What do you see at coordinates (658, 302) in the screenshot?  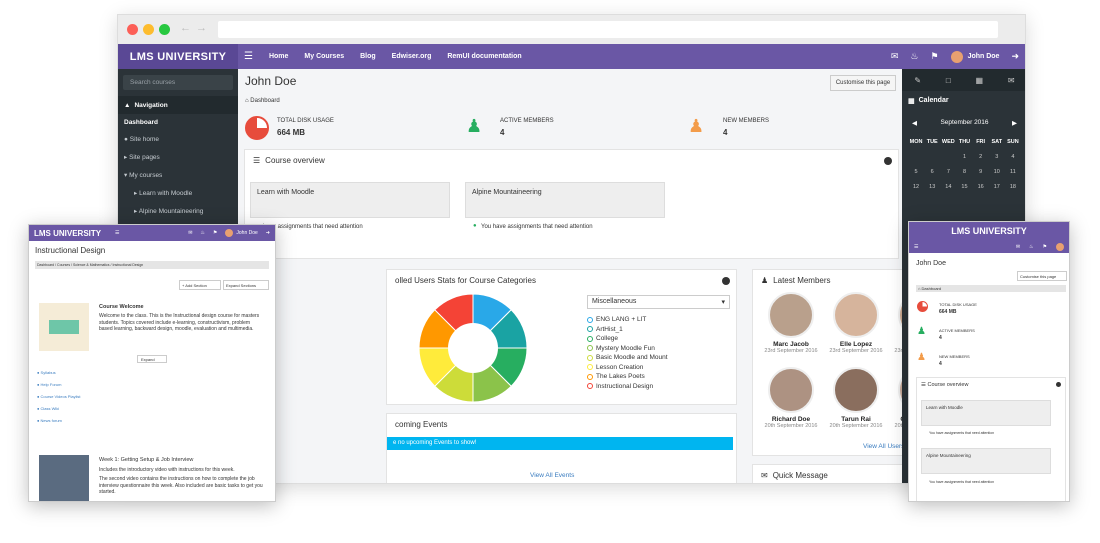 I see `category-select: Miscellaneous ▾` at bounding box center [658, 302].